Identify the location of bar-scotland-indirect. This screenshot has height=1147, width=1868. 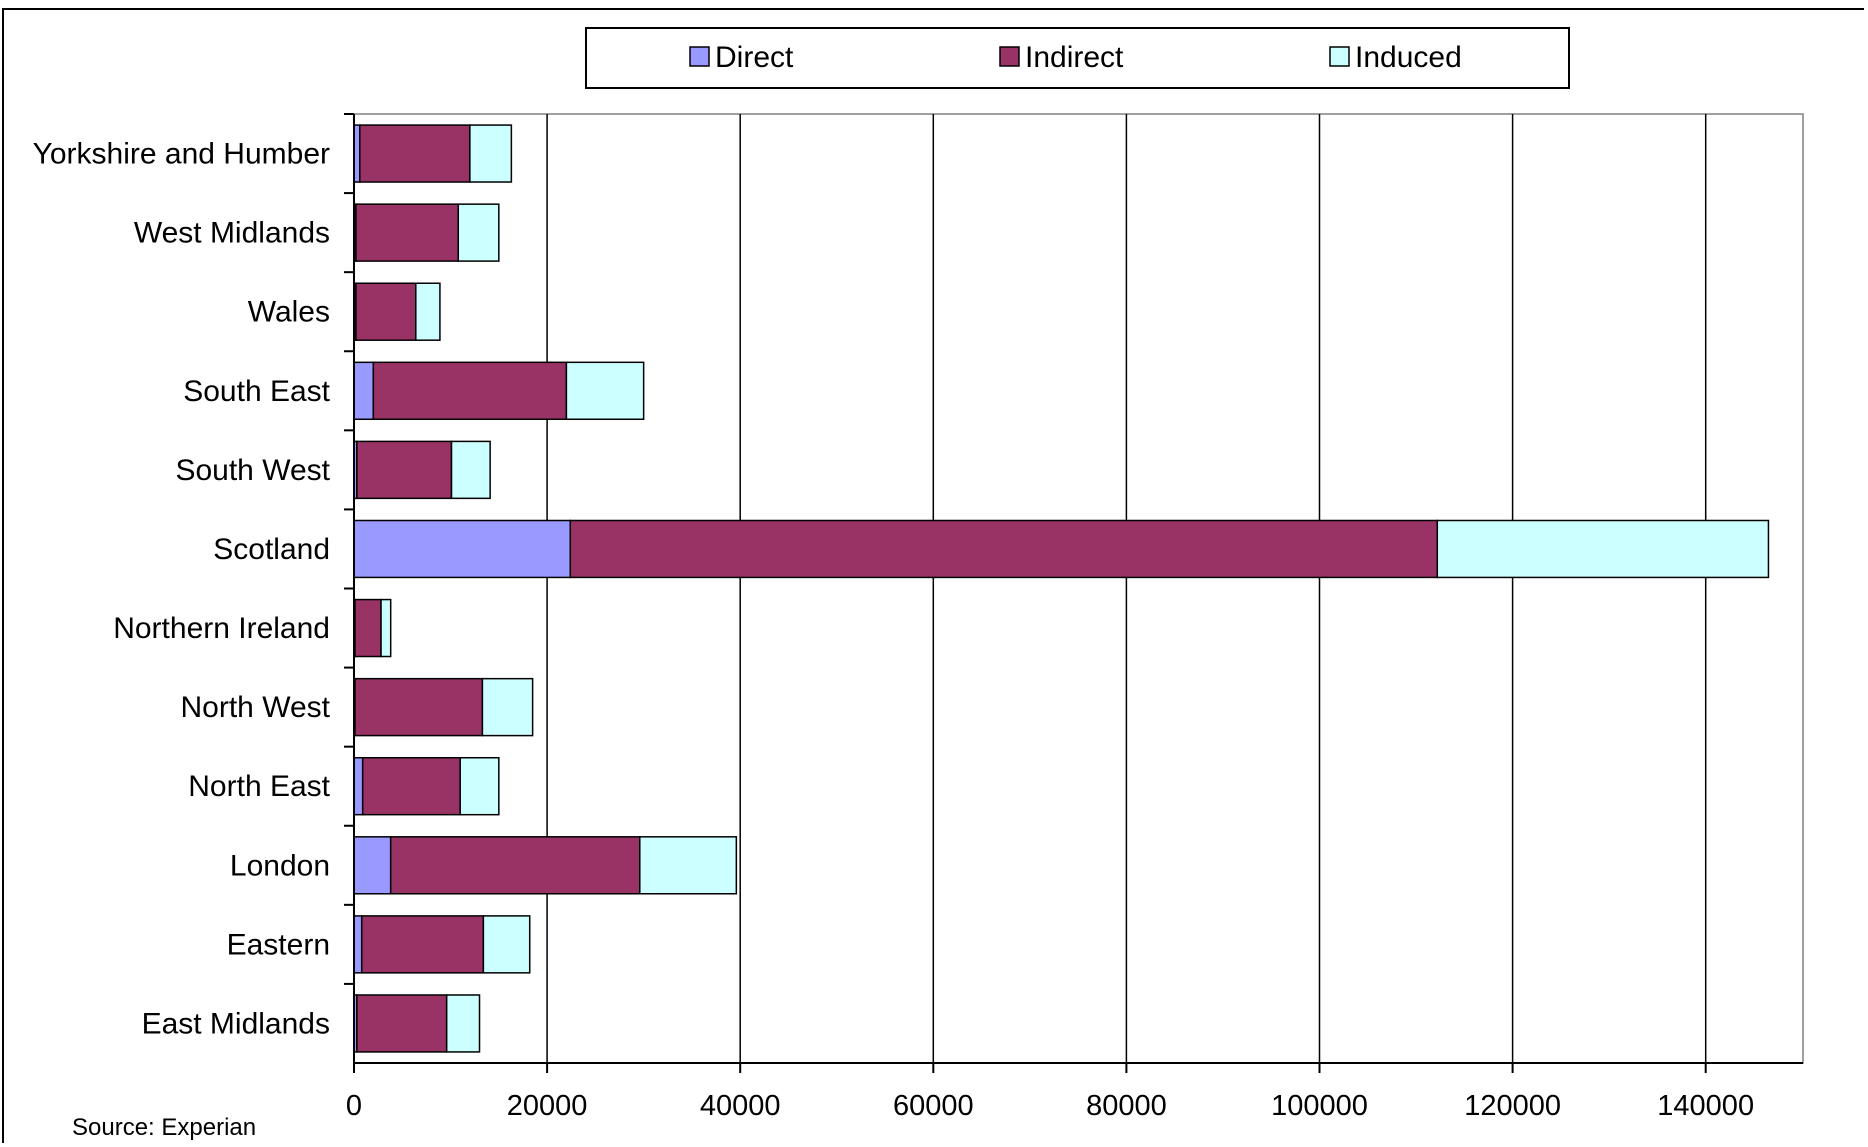
(1004, 549).